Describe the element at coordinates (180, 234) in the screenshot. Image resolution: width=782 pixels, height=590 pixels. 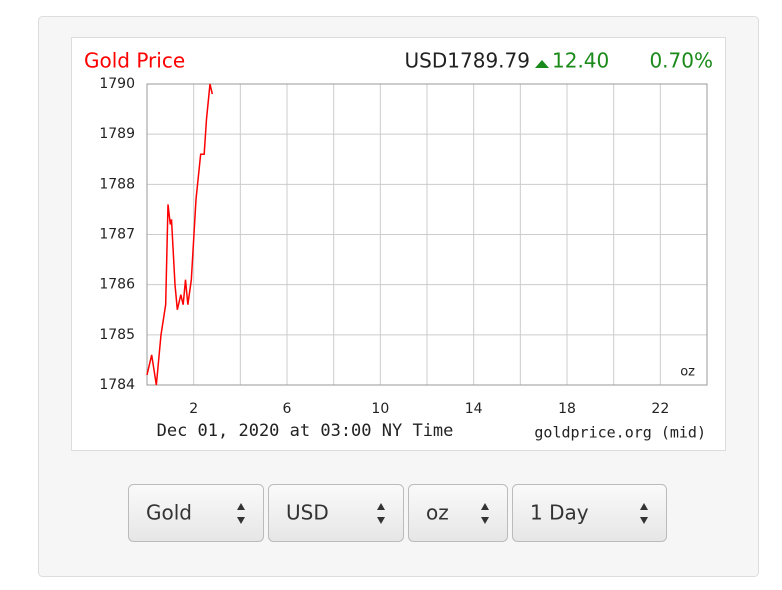
I see `price-line` at that location.